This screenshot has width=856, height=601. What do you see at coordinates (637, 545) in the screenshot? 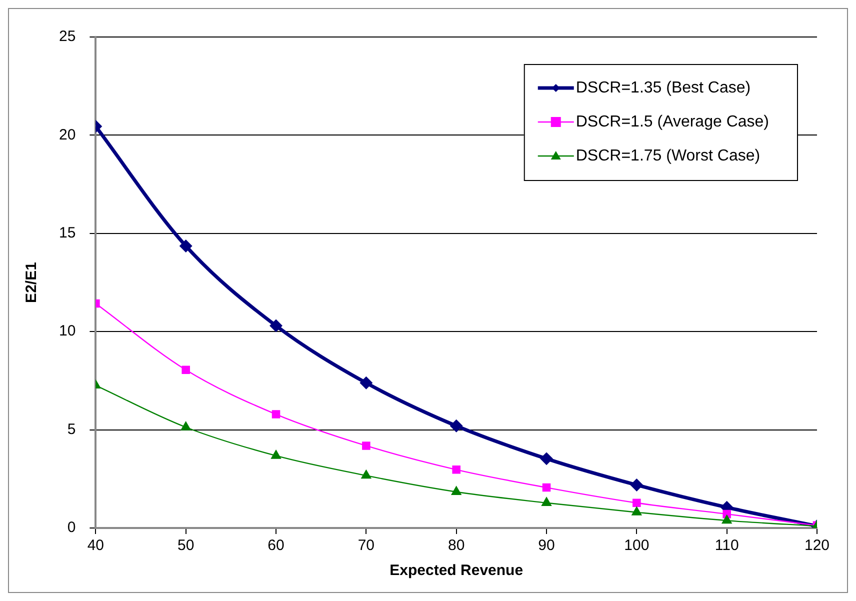
I see `x-tick-label: 100` at bounding box center [637, 545].